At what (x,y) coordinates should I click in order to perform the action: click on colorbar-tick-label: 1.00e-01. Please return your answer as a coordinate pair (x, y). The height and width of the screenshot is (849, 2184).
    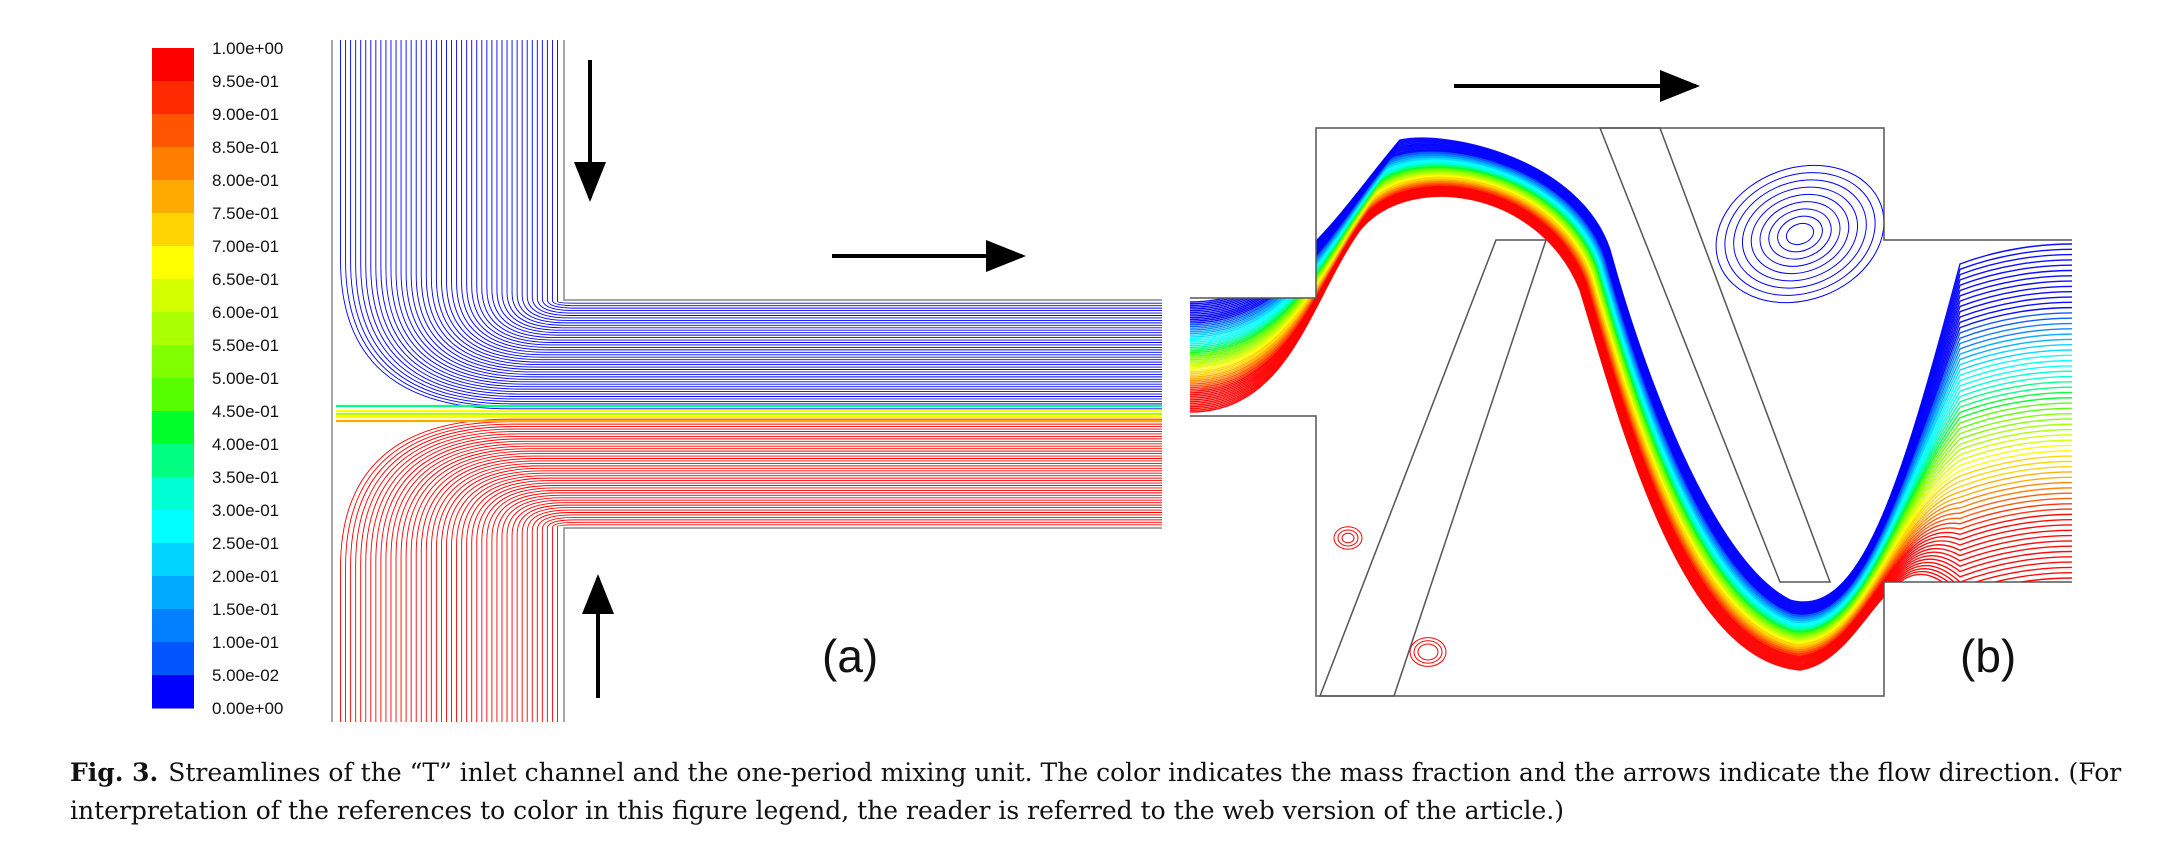
    Looking at the image, I should click on (245, 642).